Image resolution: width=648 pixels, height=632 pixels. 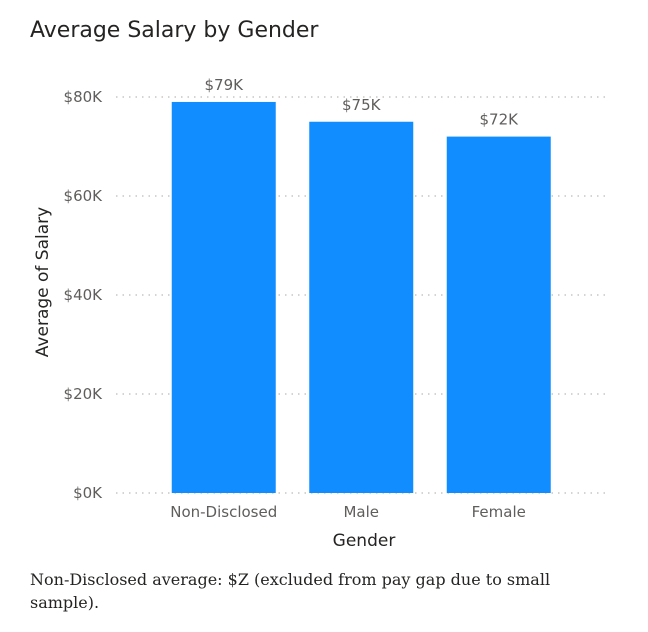 What do you see at coordinates (84, 196) in the screenshot?
I see `y-tick-label: $60K` at bounding box center [84, 196].